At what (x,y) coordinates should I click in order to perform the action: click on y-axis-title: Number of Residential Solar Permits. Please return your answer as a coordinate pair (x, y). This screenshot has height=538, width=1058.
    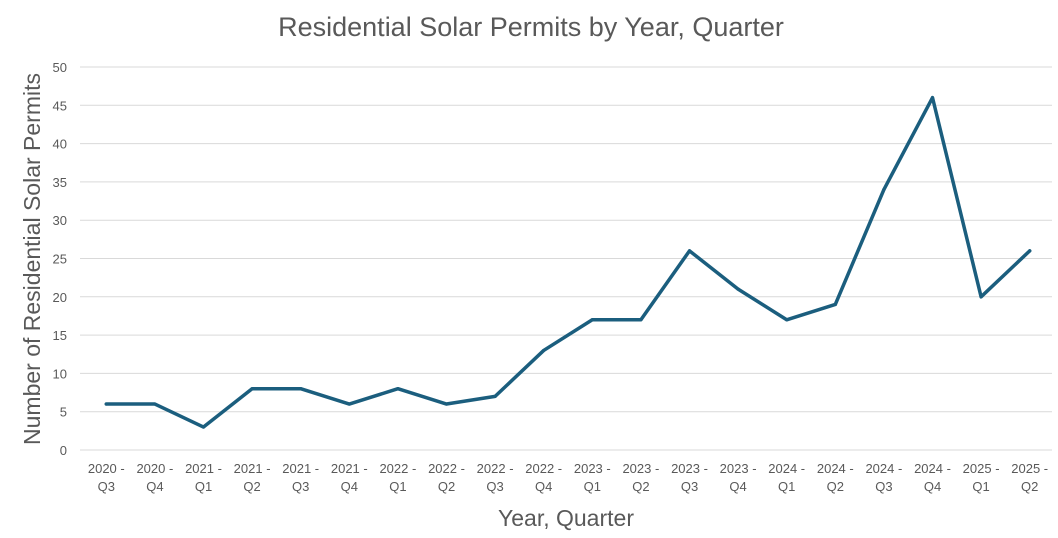
    Looking at the image, I should click on (32, 259).